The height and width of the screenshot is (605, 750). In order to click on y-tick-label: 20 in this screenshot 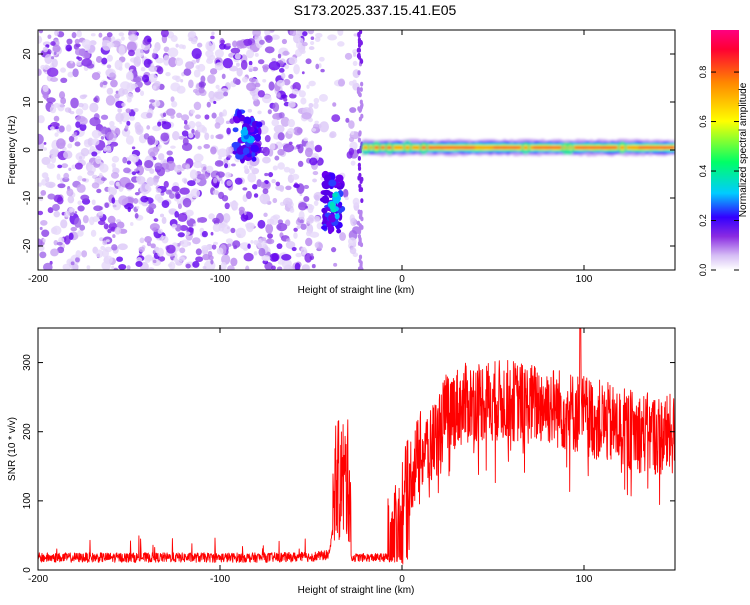, I will do `click(27, 54)`.